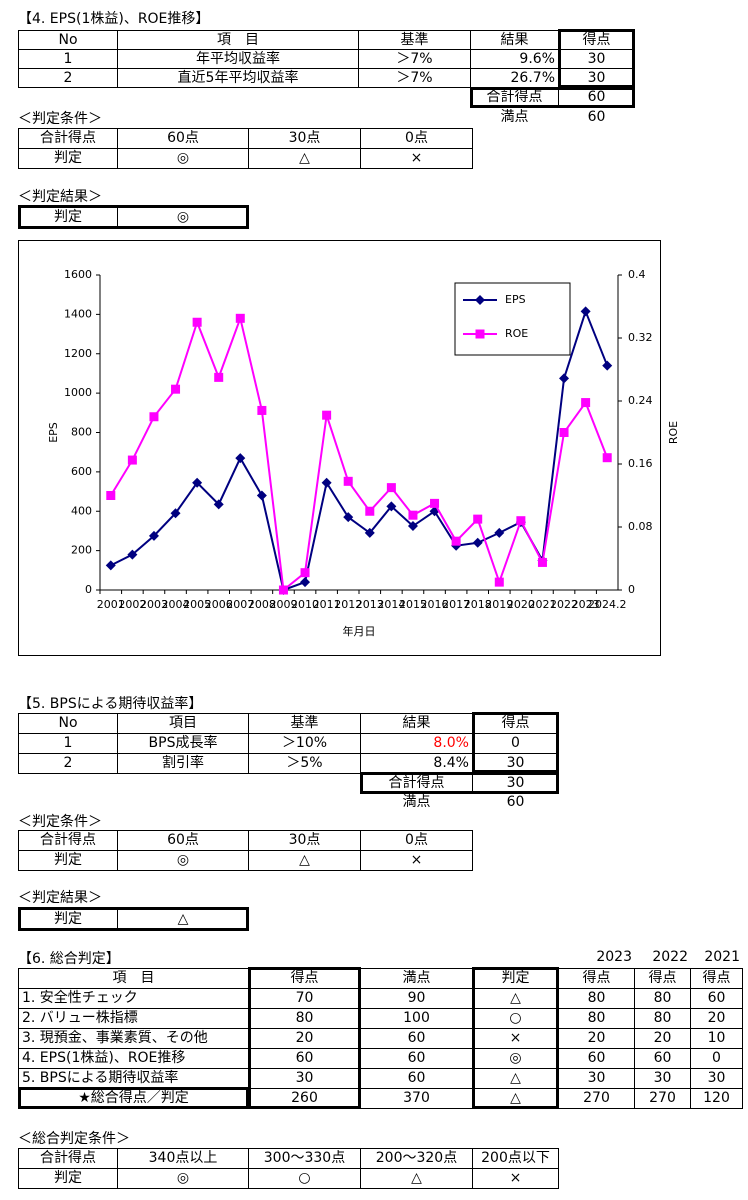 This screenshot has width=748, height=1200. Describe the element at coordinates (670, 957) in the screenshot. I see `year: 2022` at that location.